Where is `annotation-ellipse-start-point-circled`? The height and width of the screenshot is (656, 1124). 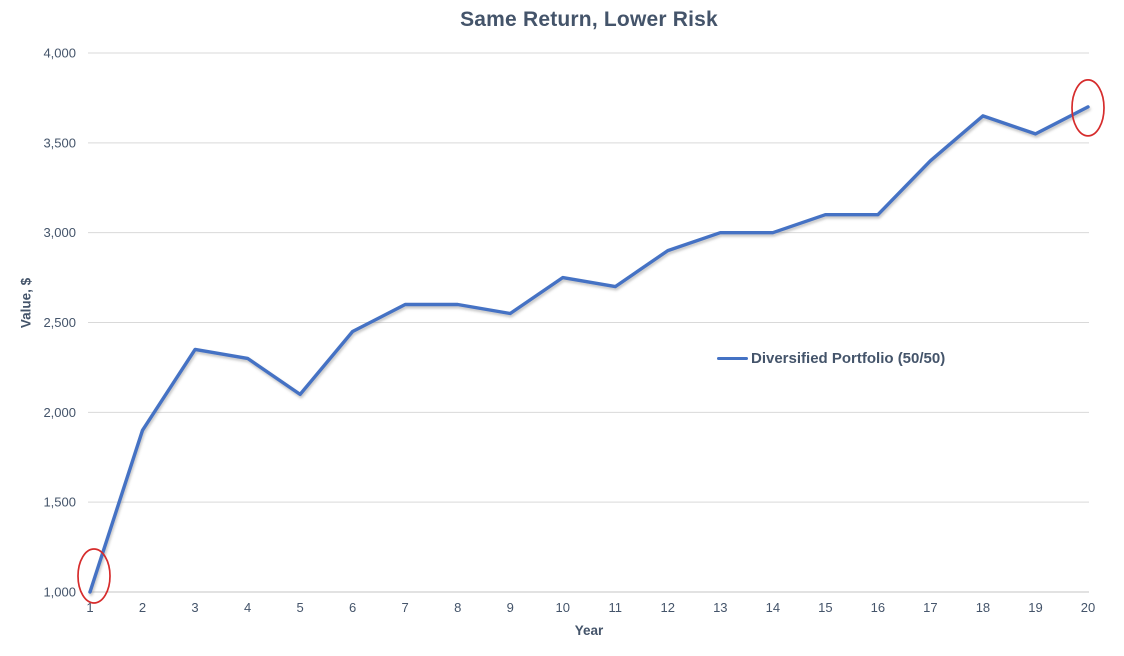
annotation-ellipse-start-point-circled is located at coordinates (94, 576).